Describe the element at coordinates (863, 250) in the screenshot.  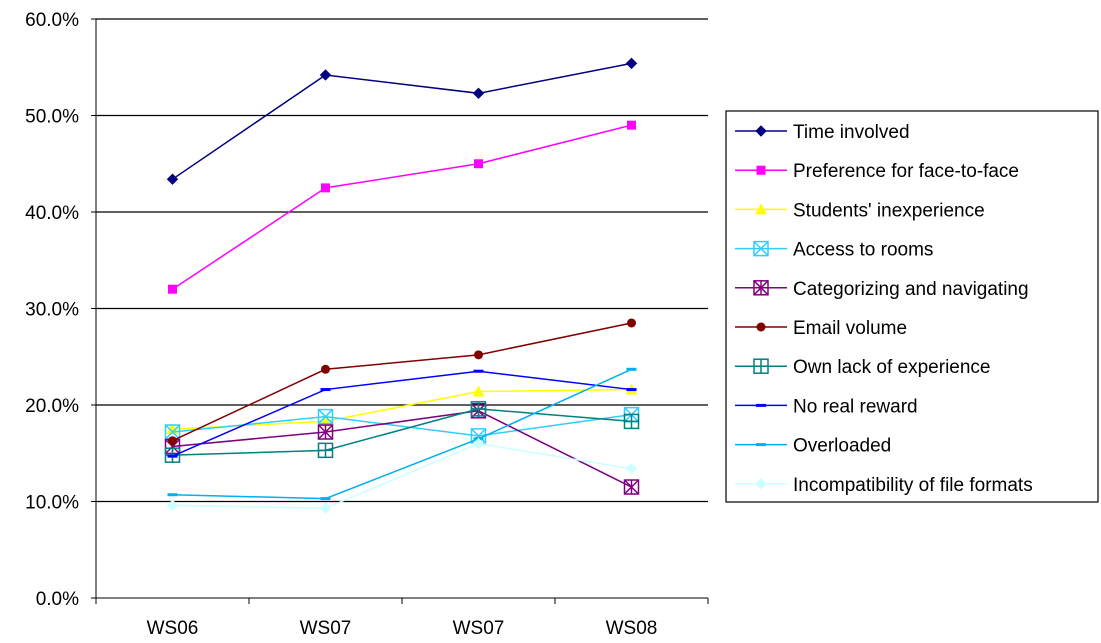
I see `legend-label: Access to rooms` at that location.